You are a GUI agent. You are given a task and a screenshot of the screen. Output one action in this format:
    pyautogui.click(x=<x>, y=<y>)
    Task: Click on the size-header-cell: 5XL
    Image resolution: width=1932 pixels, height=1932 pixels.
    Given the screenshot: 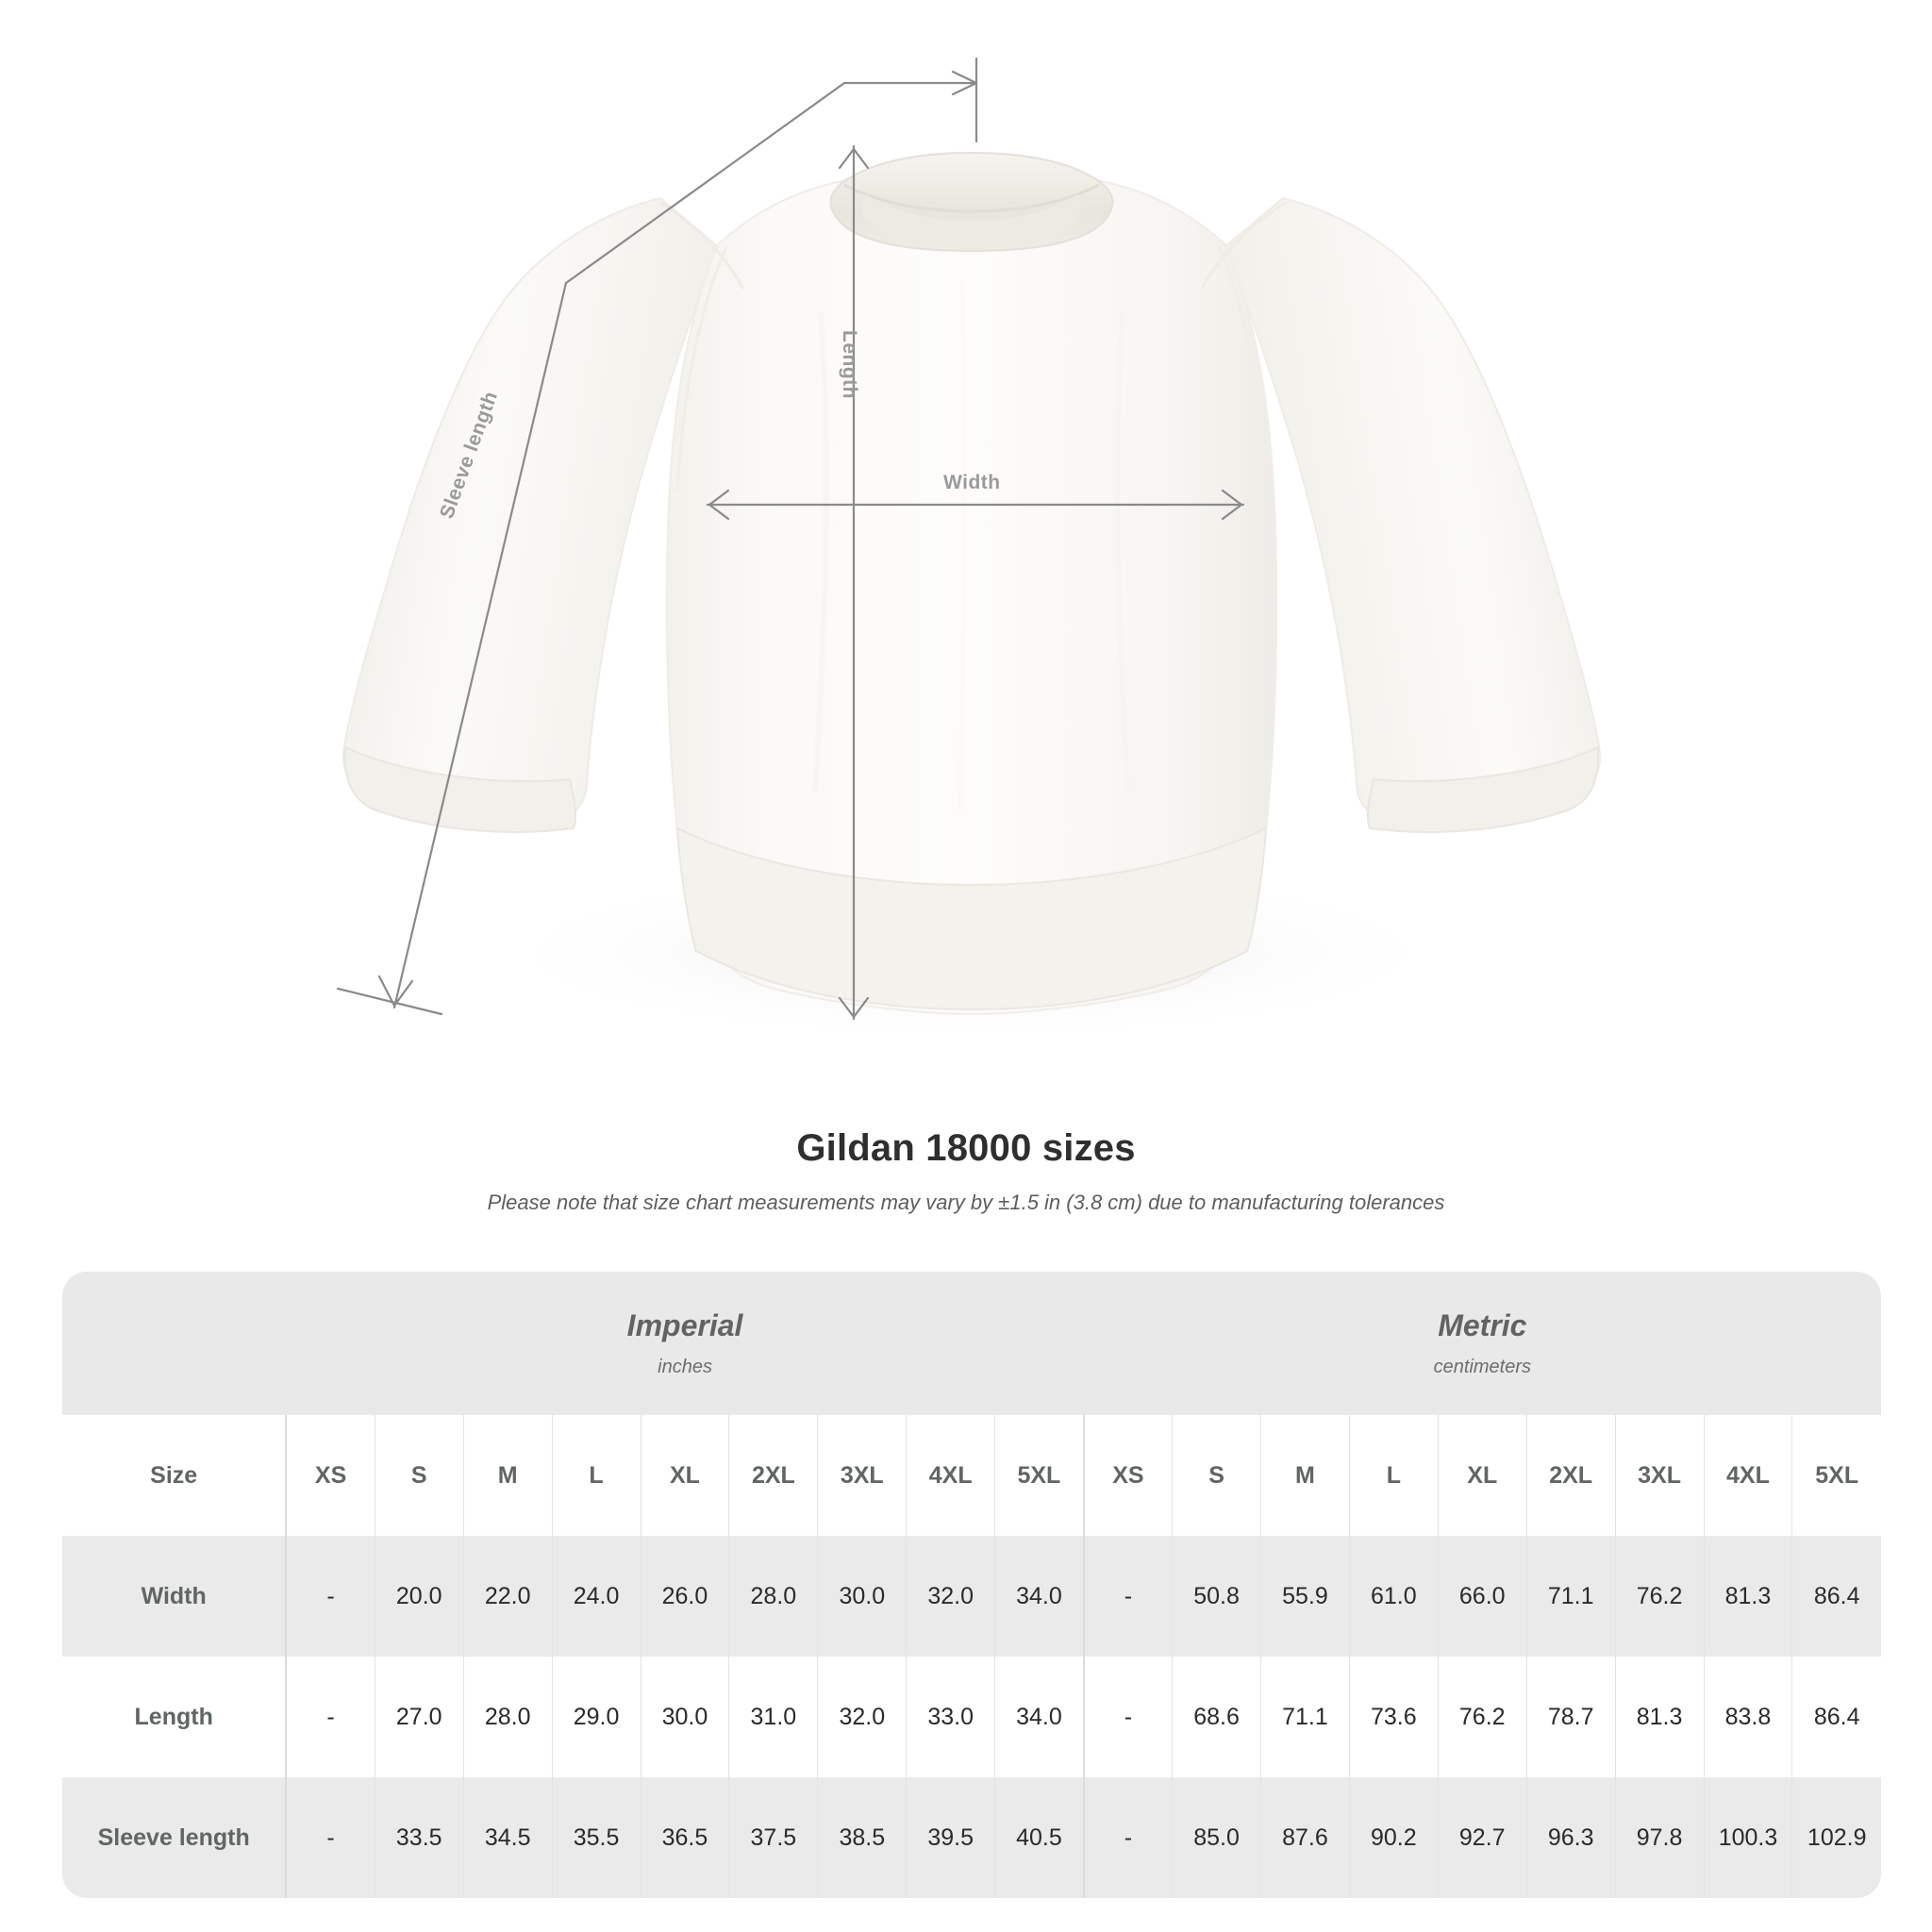 What is the action you would take?
    pyautogui.click(x=1039, y=1476)
    